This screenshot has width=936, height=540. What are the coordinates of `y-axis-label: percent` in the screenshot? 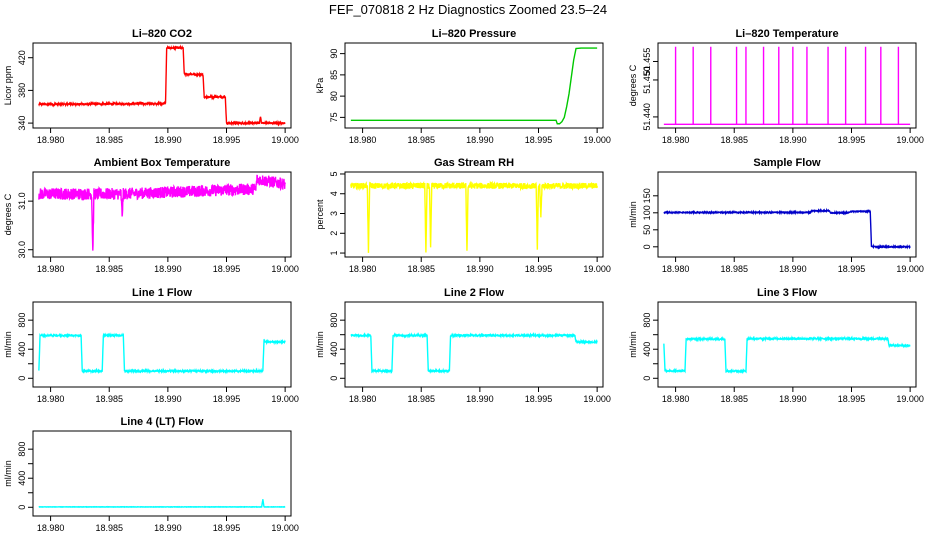 It's located at (320, 214).